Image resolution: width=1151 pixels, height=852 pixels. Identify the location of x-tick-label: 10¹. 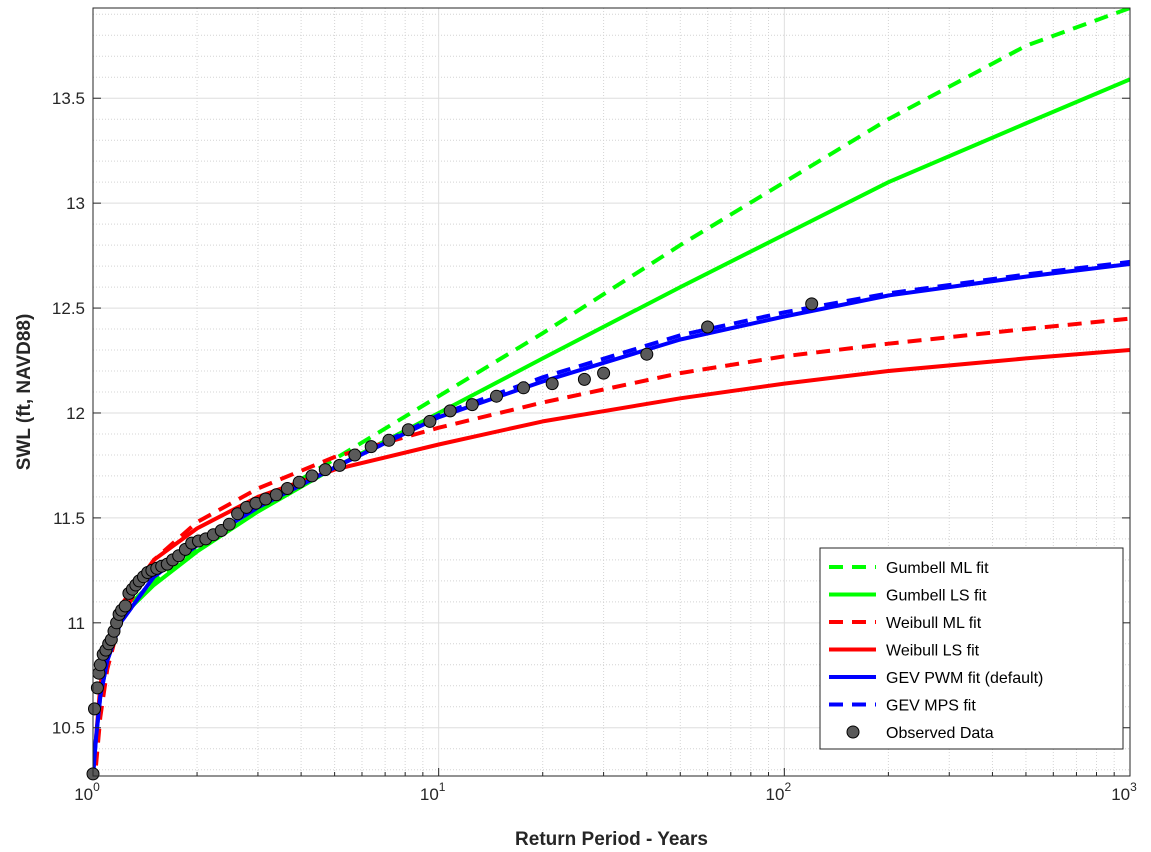
(433, 792).